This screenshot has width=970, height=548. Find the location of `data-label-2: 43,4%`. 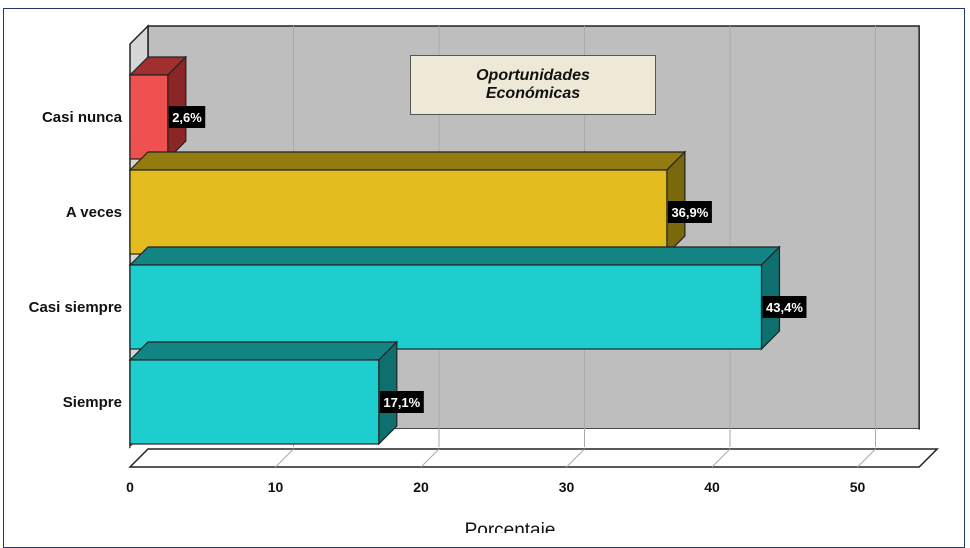

data-label-2: 43,4% is located at coordinates (784, 307).